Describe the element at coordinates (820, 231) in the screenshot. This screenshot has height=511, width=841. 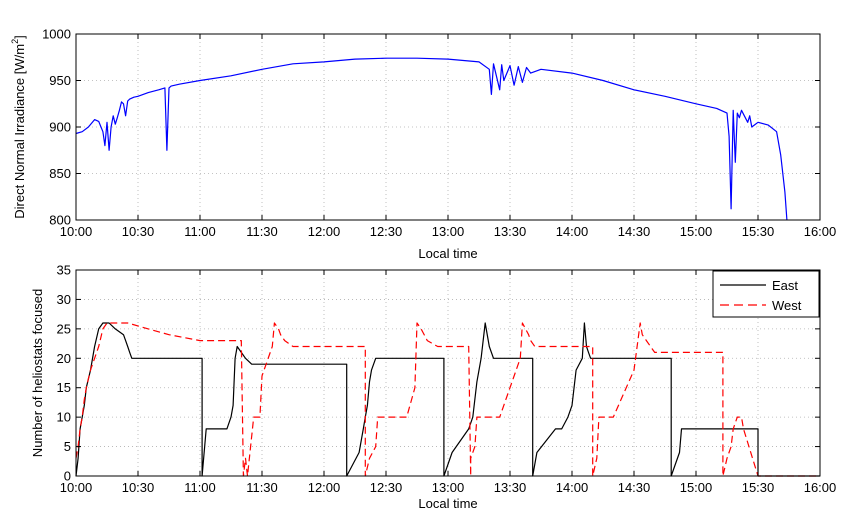
I see `irradiance-x-tick-label-12: 16:00` at that location.